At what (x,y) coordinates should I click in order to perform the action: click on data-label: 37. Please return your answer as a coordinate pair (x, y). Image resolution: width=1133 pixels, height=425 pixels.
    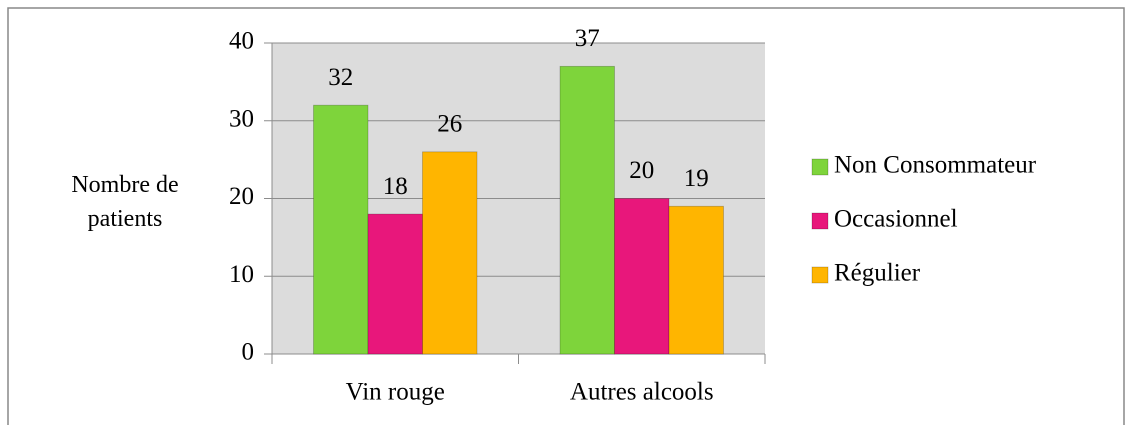
    Looking at the image, I should click on (587, 38).